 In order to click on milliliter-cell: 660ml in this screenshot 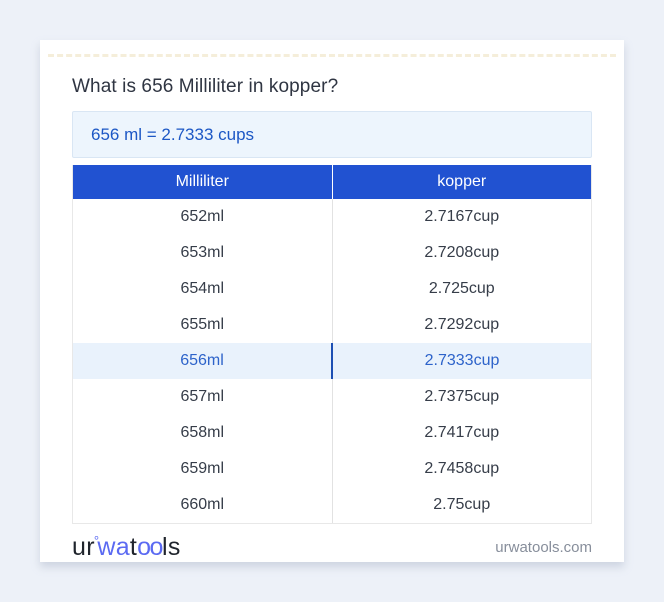, I will do `click(203, 505)`.